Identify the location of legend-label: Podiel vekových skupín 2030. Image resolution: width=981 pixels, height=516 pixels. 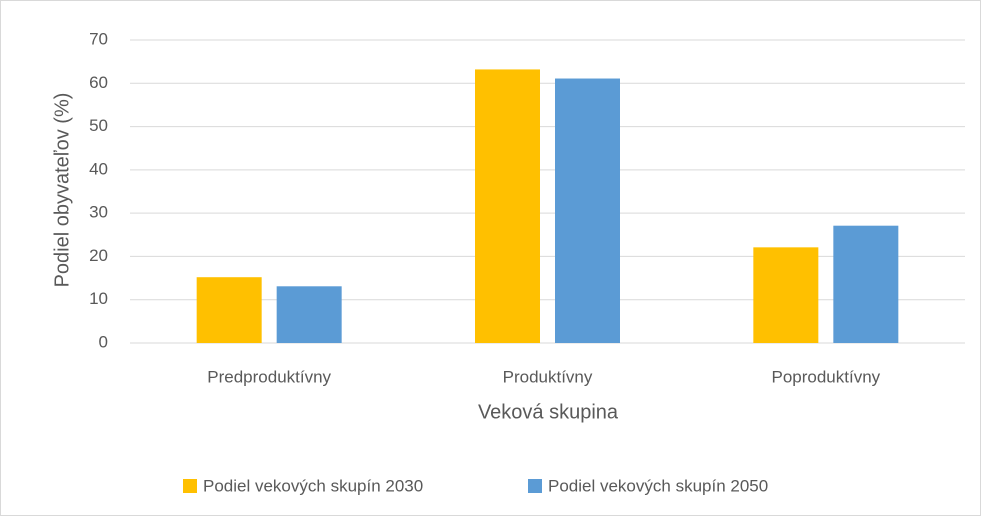
(313, 485).